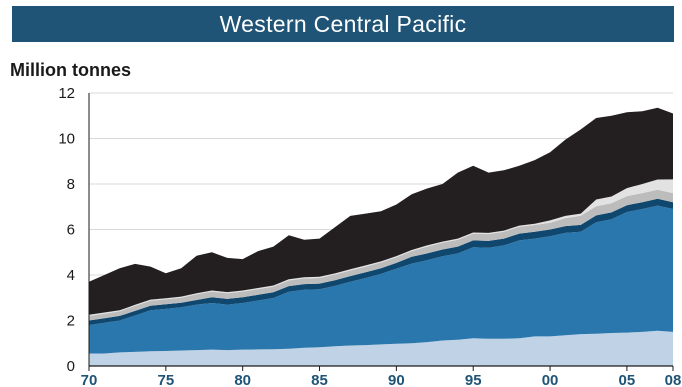 The height and width of the screenshot is (387, 682). I want to click on title-banner: Western Central Pacific, so click(343, 24).